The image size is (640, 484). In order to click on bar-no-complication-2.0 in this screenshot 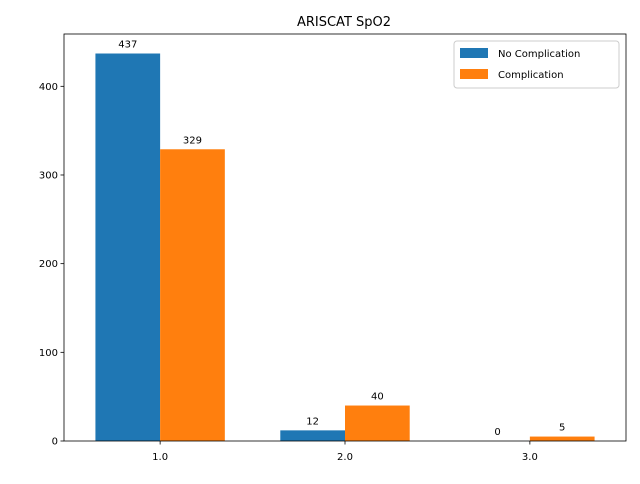, I will do `click(312, 435)`.